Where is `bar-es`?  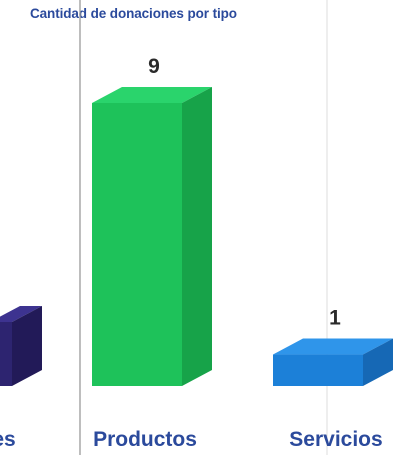 bar-es is located at coordinates (21, 346).